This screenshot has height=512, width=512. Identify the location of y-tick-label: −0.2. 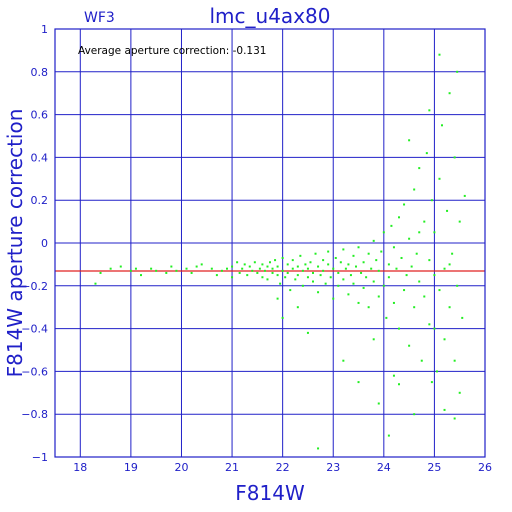
(34, 286).